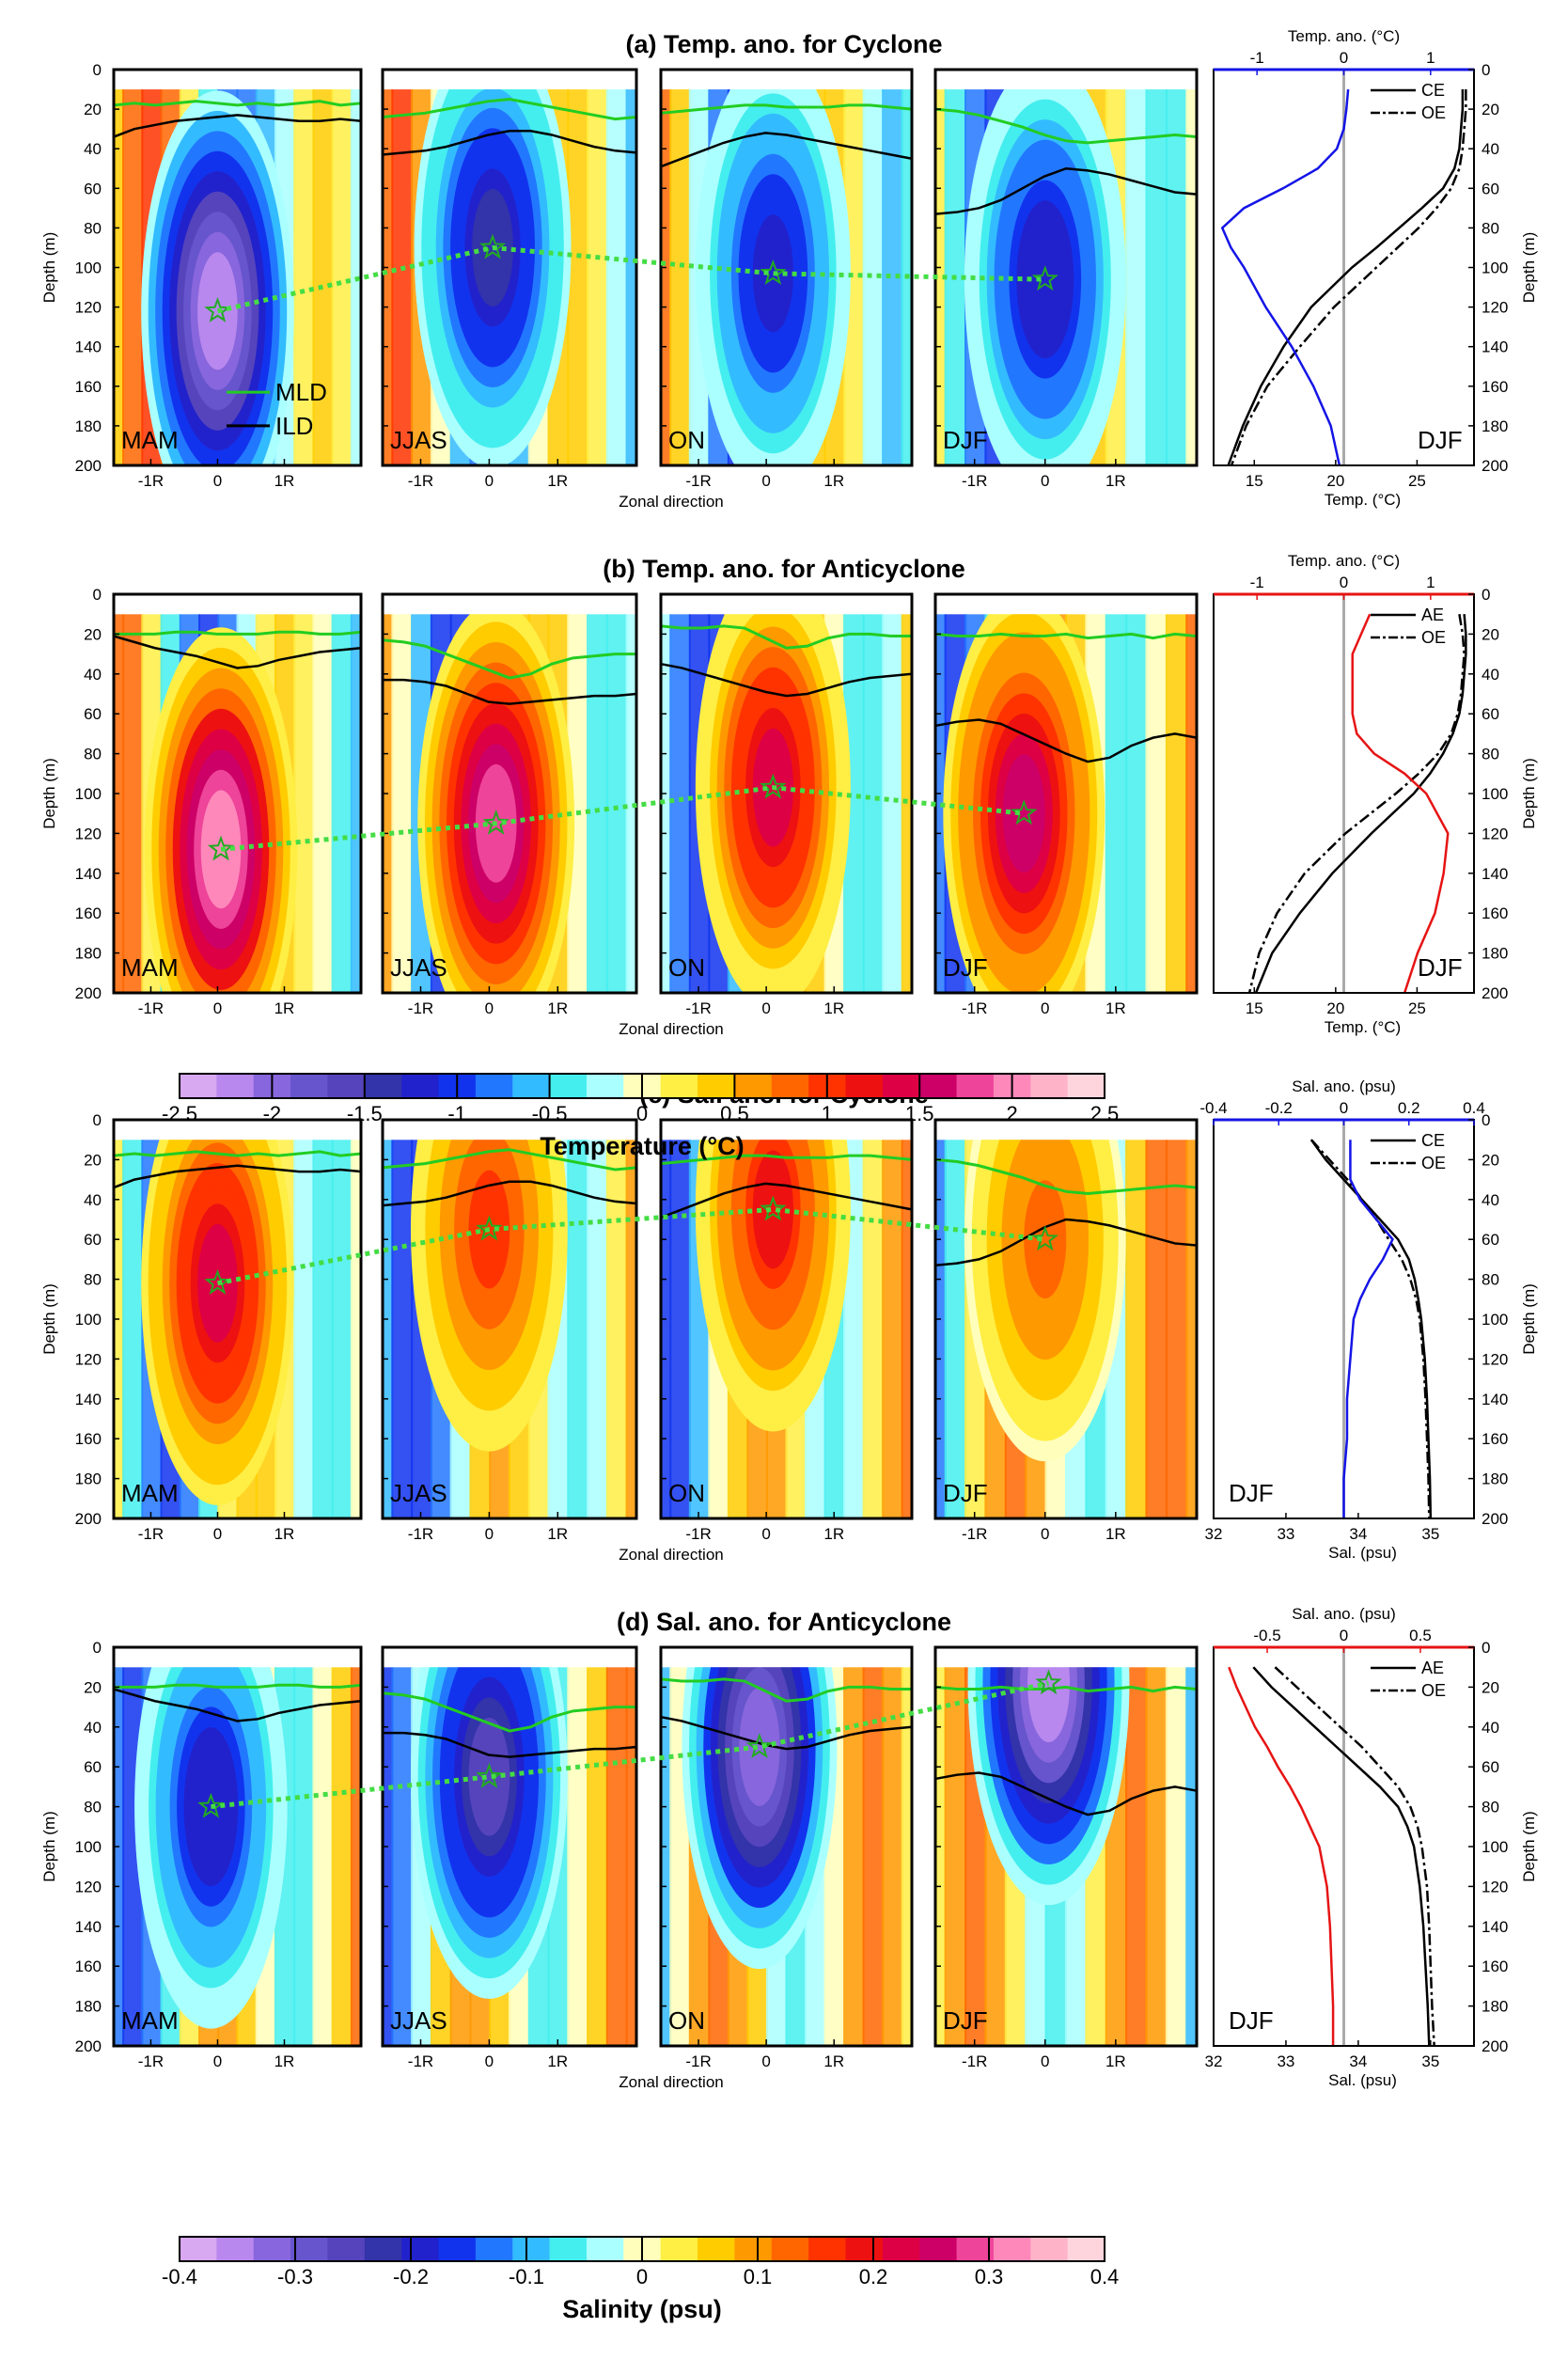  What do you see at coordinates (1363, 1027) in the screenshot?
I see `bottom-axis-label: Temp. (°C)` at bounding box center [1363, 1027].